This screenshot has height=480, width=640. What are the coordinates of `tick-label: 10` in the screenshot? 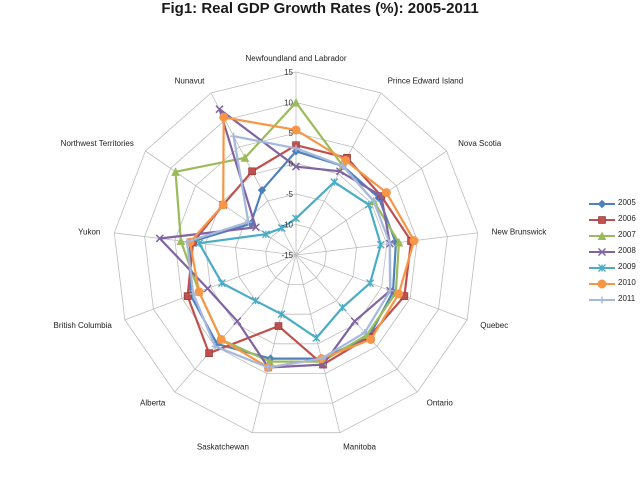 It's located at (288, 103).